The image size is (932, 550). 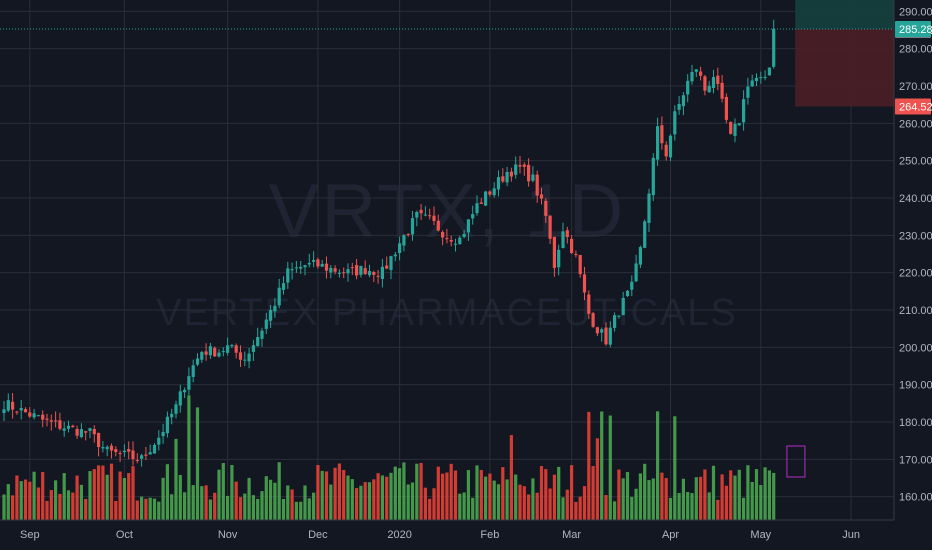 What do you see at coordinates (796, 461) in the screenshot?
I see `volume-highlight-box` at bounding box center [796, 461].